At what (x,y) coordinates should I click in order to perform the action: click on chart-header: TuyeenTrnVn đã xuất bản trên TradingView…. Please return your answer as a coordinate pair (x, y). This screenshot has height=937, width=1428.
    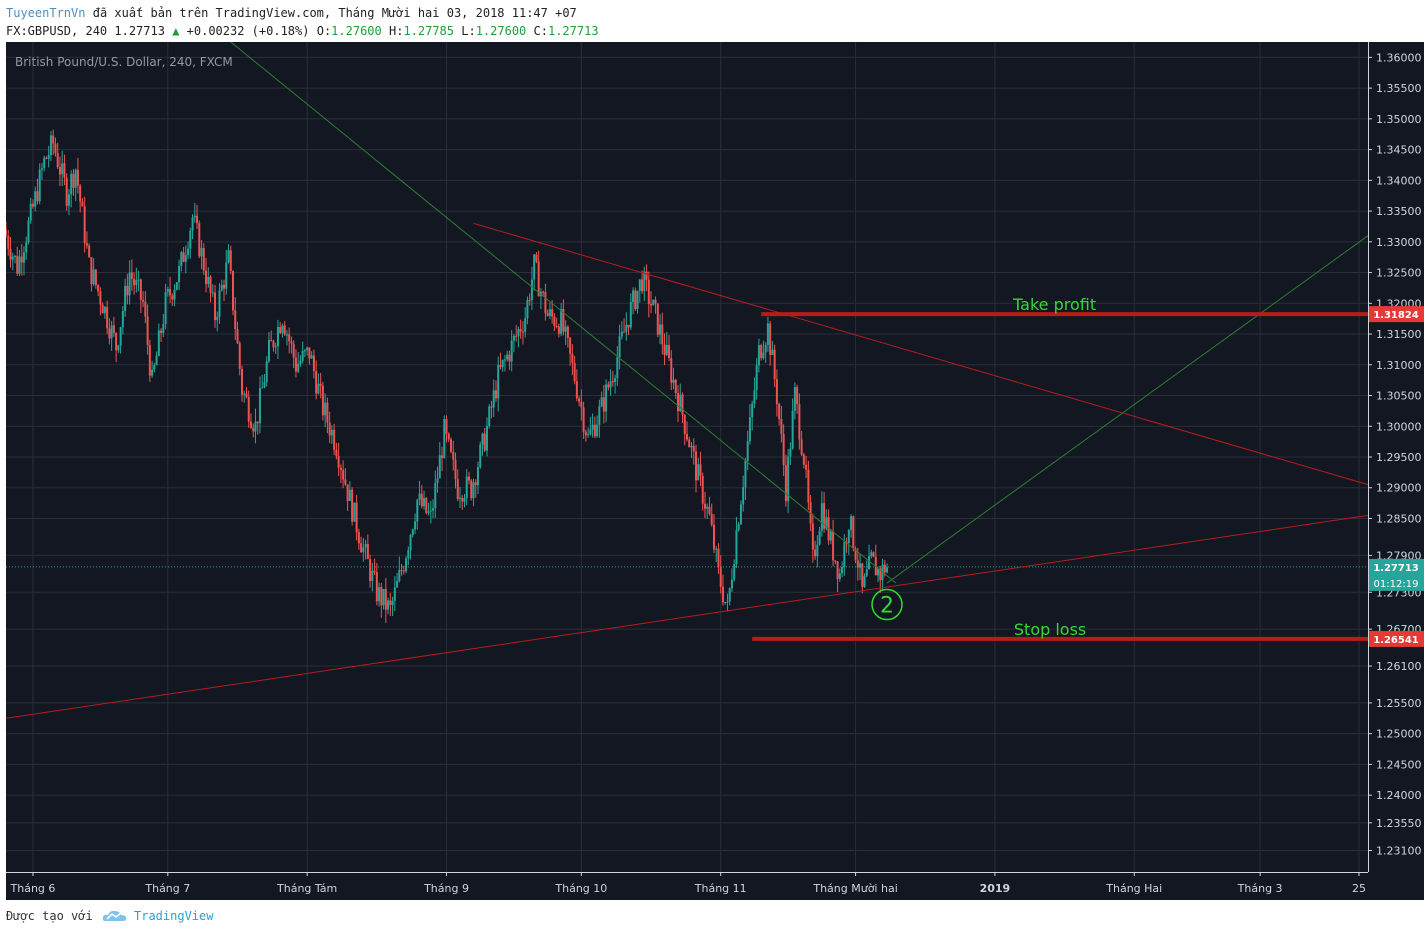
    Looking at the image, I should click on (714, 21).